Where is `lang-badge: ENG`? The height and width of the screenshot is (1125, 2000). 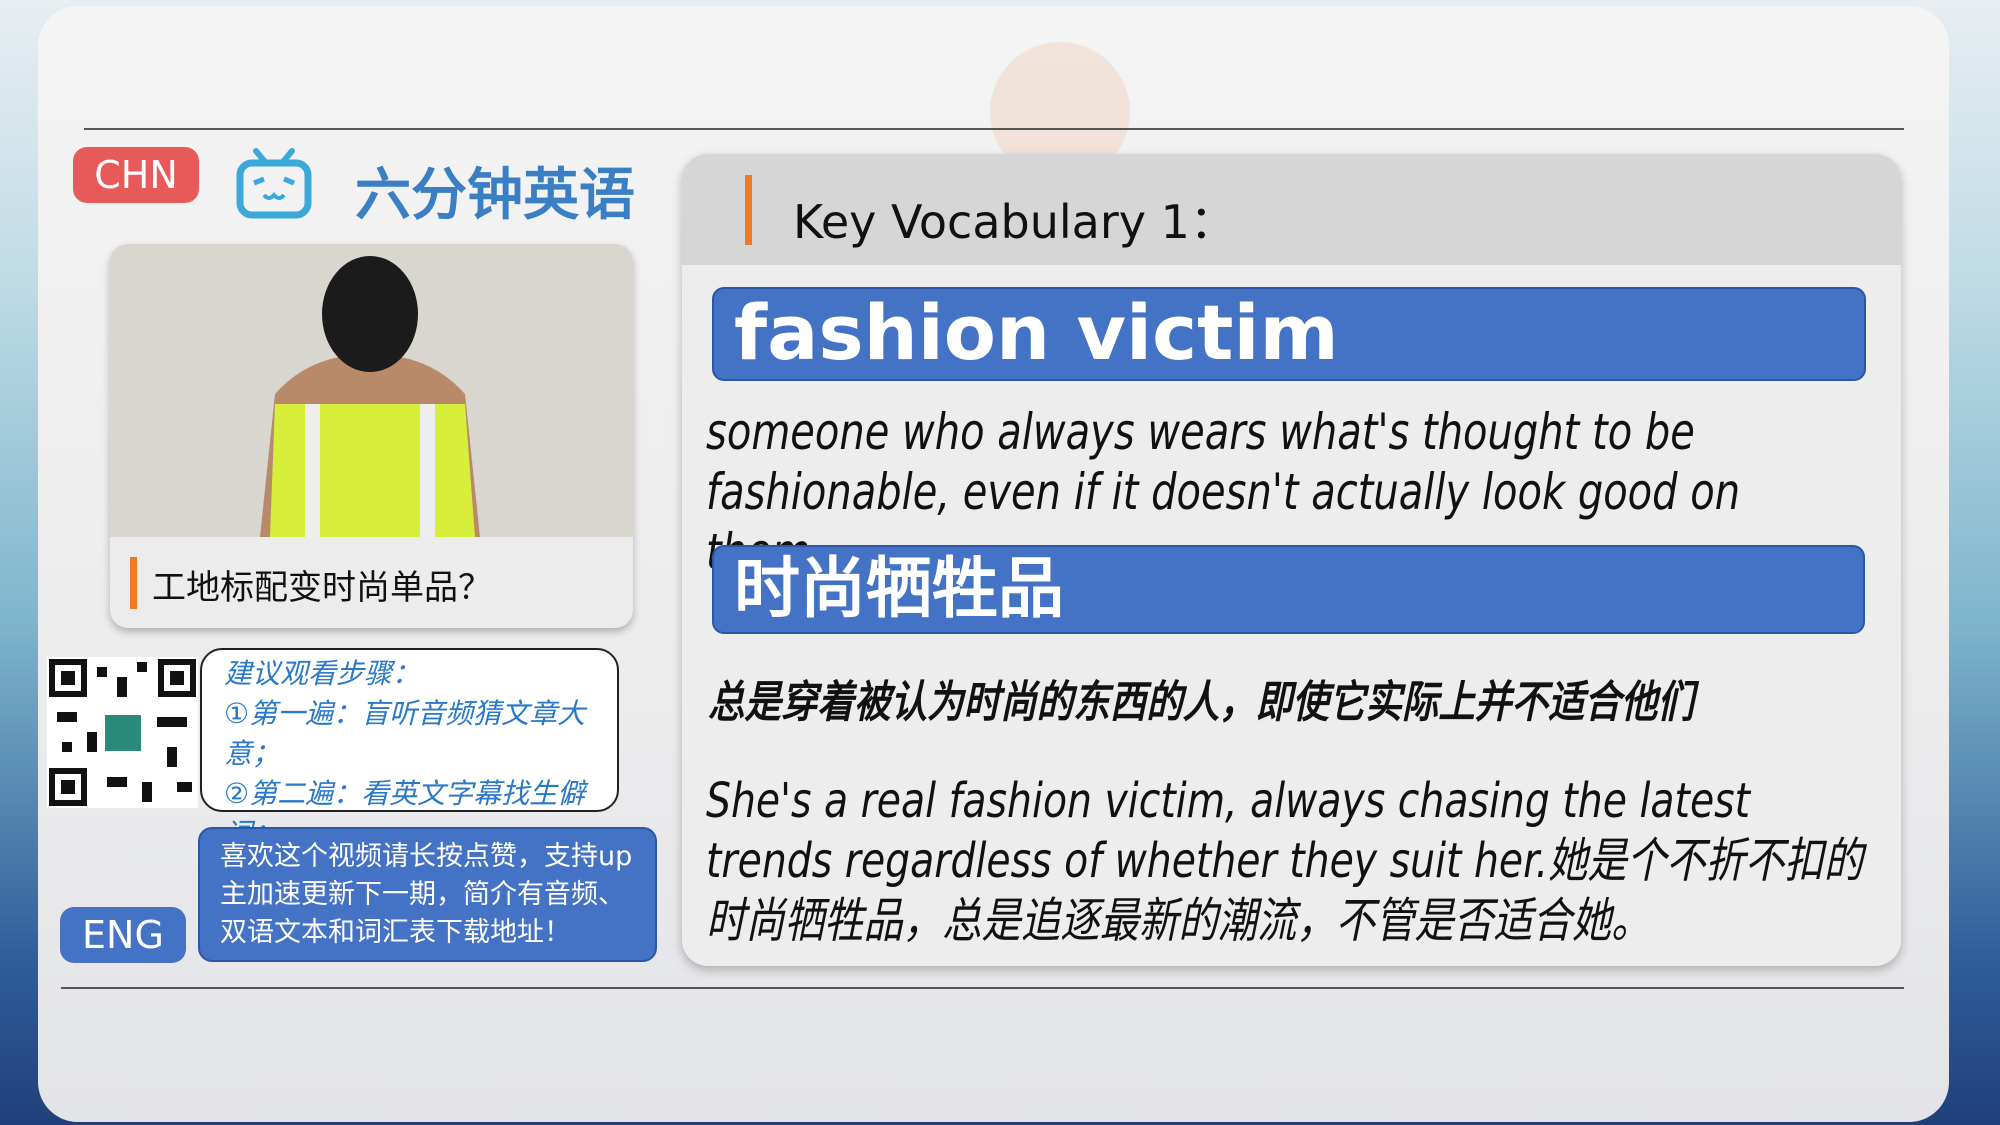 lang-badge: ENG is located at coordinates (123, 935).